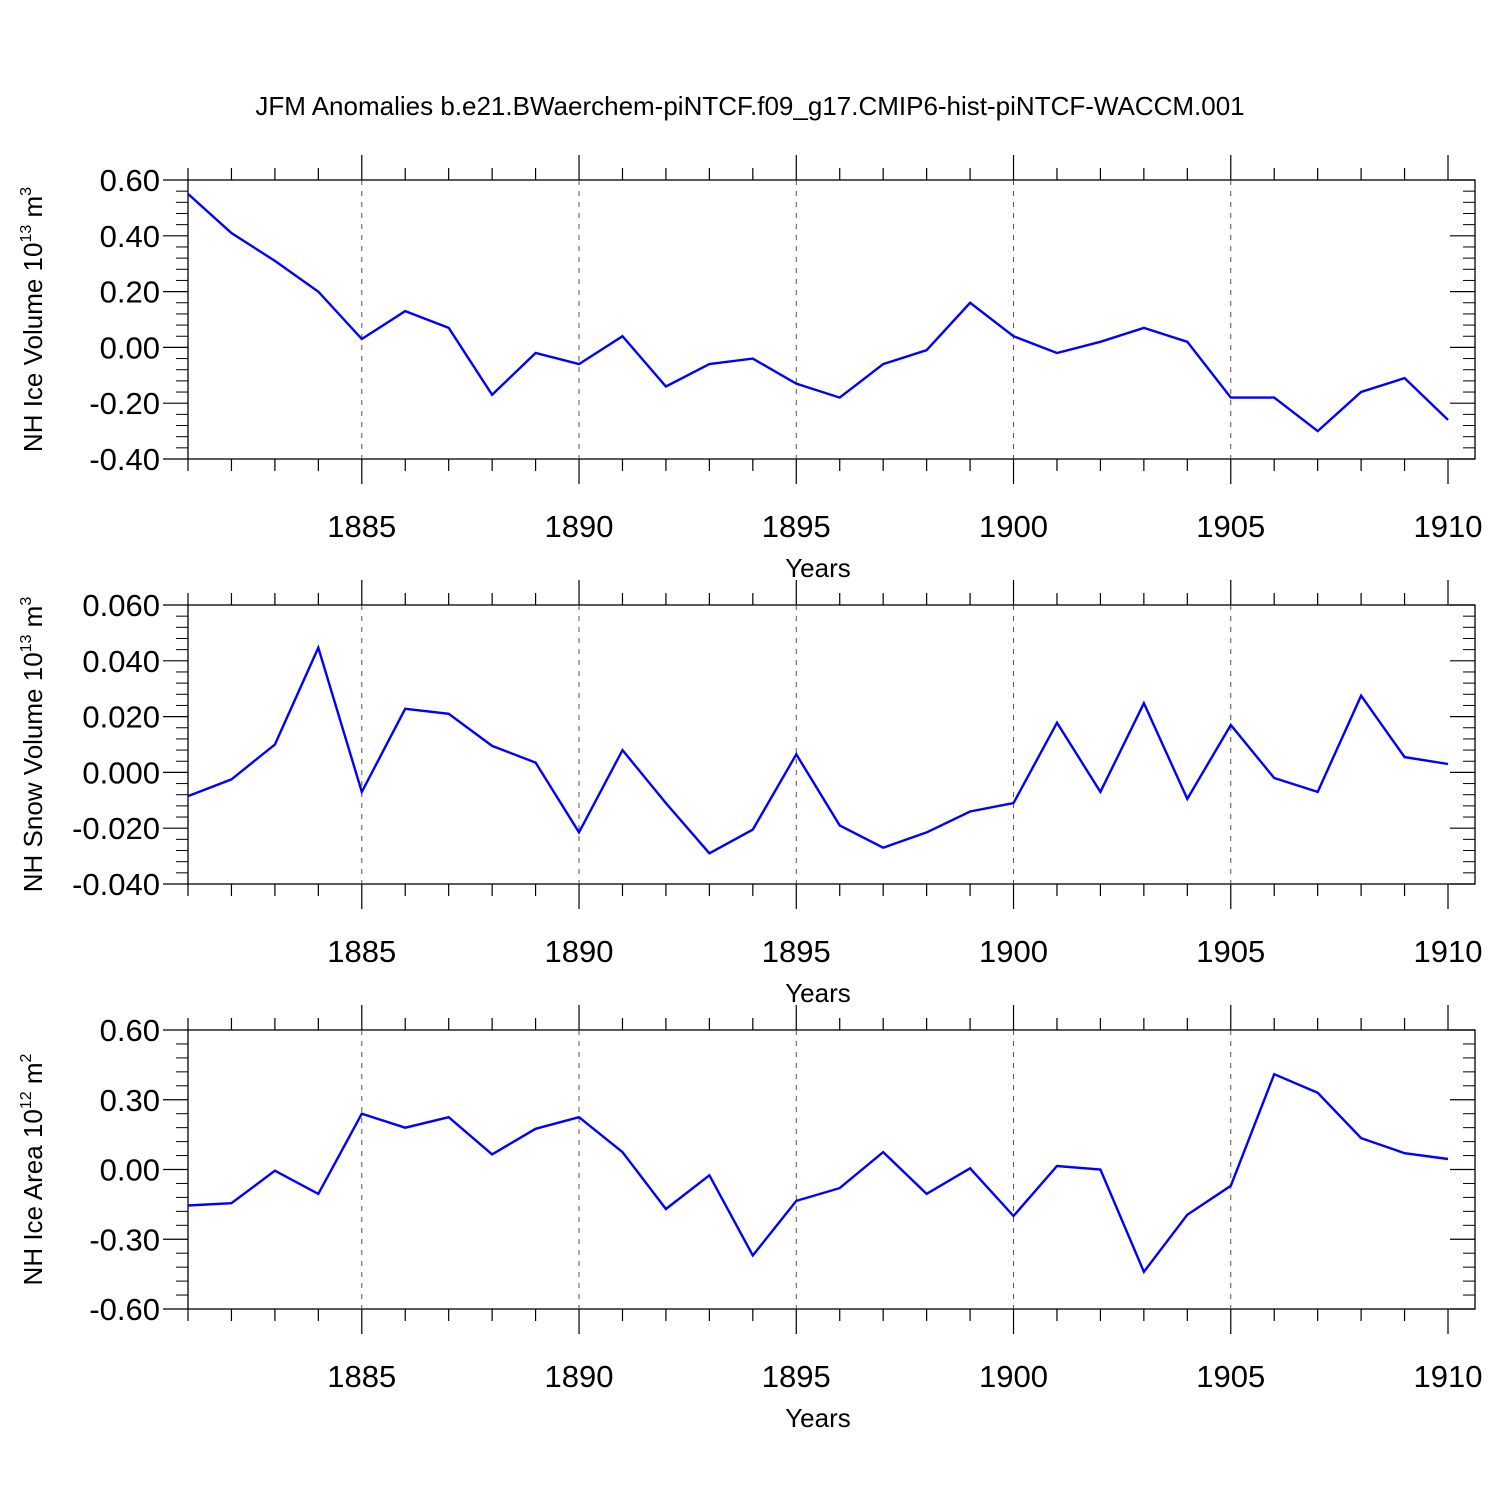 Image resolution: width=1500 pixels, height=1500 pixels. Describe the element at coordinates (121, 772) in the screenshot. I see `y-tick-label: 0.000` at that location.